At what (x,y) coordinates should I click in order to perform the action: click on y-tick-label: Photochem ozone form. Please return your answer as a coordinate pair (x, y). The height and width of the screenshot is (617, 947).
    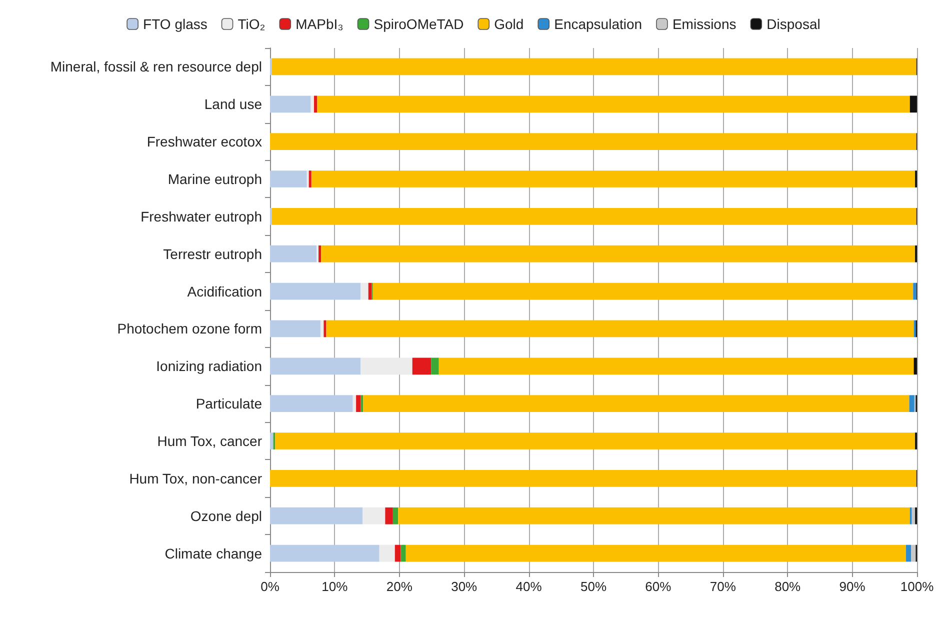
    Looking at the image, I should click on (189, 328).